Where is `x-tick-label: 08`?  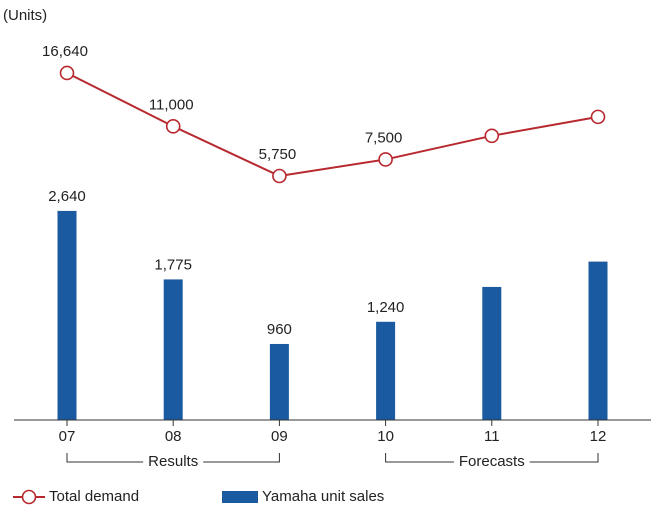
x-tick-label: 08 is located at coordinates (173, 436).